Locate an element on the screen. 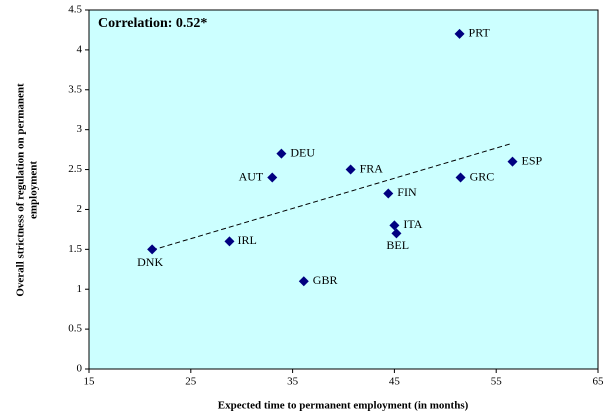 This screenshot has height=418, width=608. y-tick-label: 4.5 is located at coordinates (75, 10).